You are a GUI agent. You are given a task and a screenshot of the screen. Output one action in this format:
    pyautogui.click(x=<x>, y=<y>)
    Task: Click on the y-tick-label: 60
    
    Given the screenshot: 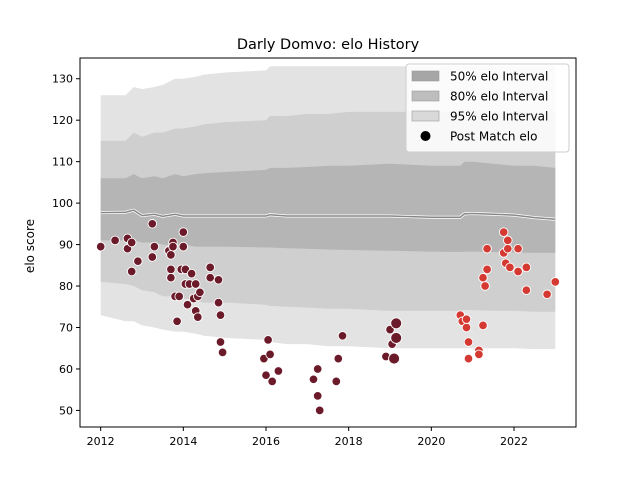 What is the action you would take?
    pyautogui.click(x=66, y=369)
    